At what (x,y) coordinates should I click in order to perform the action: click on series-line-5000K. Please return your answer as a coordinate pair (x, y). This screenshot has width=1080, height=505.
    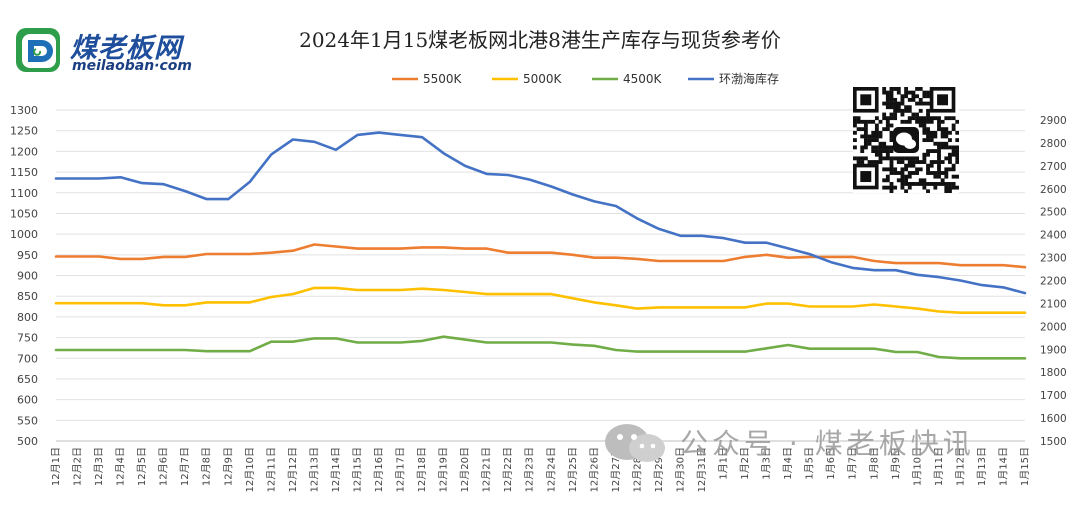
    Looking at the image, I should click on (540, 300).